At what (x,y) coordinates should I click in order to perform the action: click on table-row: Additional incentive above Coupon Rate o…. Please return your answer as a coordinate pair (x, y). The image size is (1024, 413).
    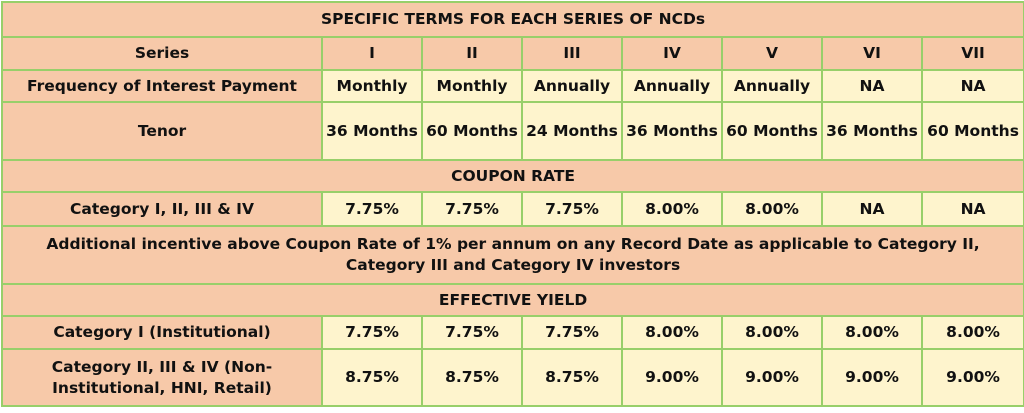
    Looking at the image, I should click on (512, 255).